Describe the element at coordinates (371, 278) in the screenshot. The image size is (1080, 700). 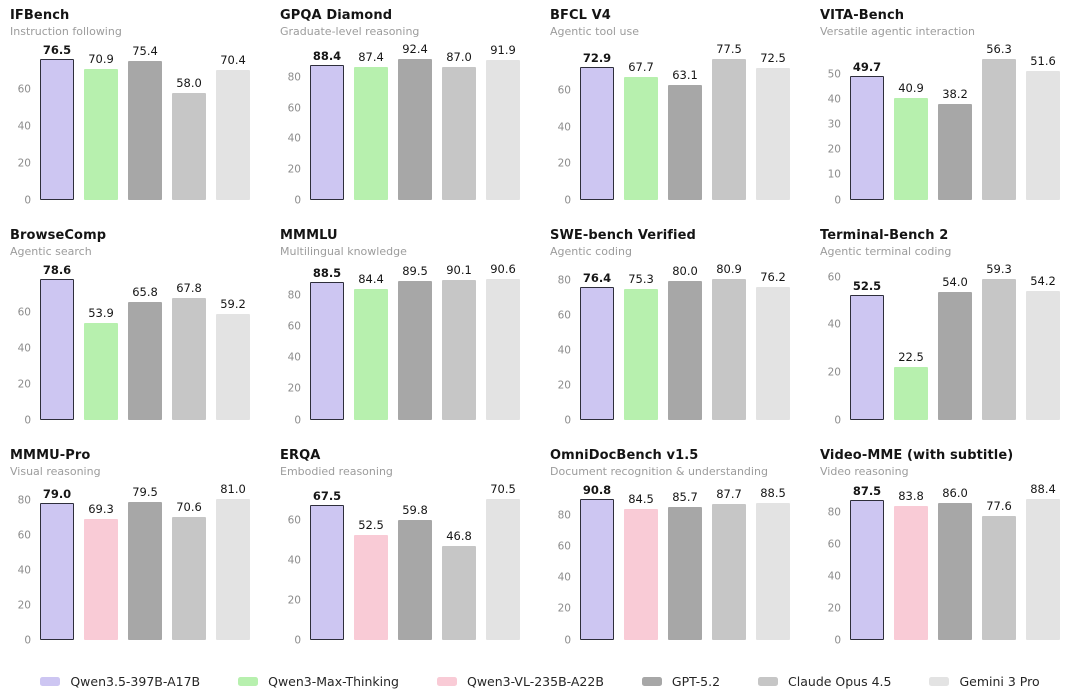
I see `bar-value-label: 84.4` at that location.